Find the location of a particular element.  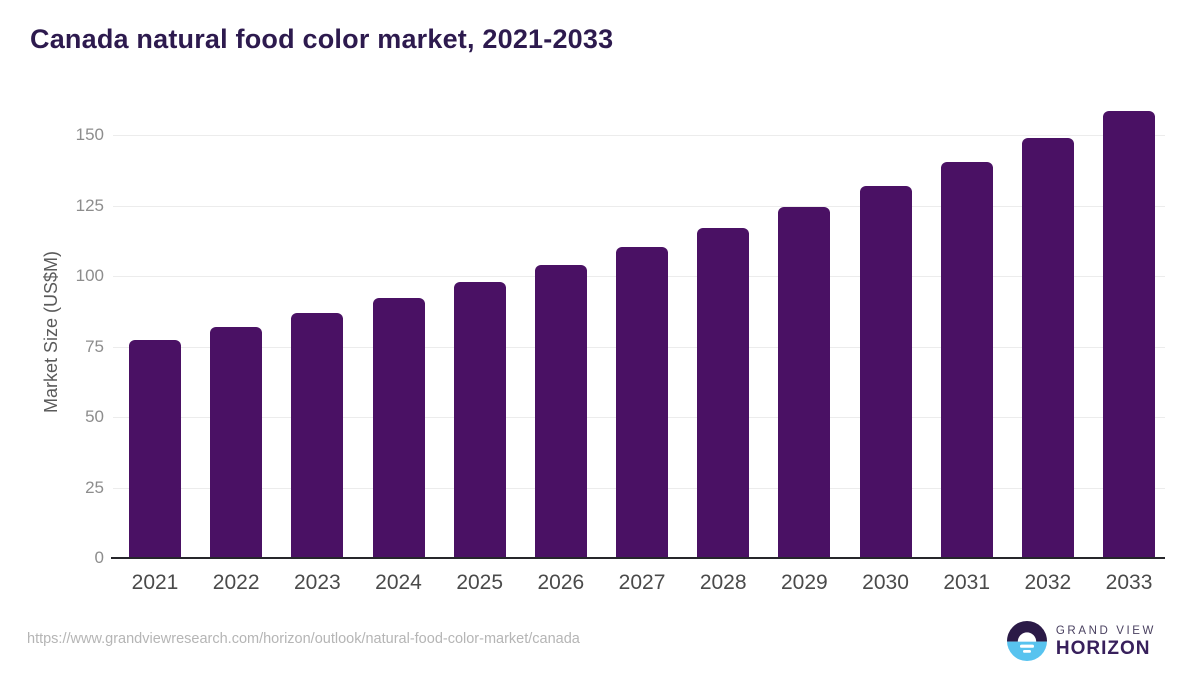

y-tick-label: 50 is located at coordinates (94, 416).